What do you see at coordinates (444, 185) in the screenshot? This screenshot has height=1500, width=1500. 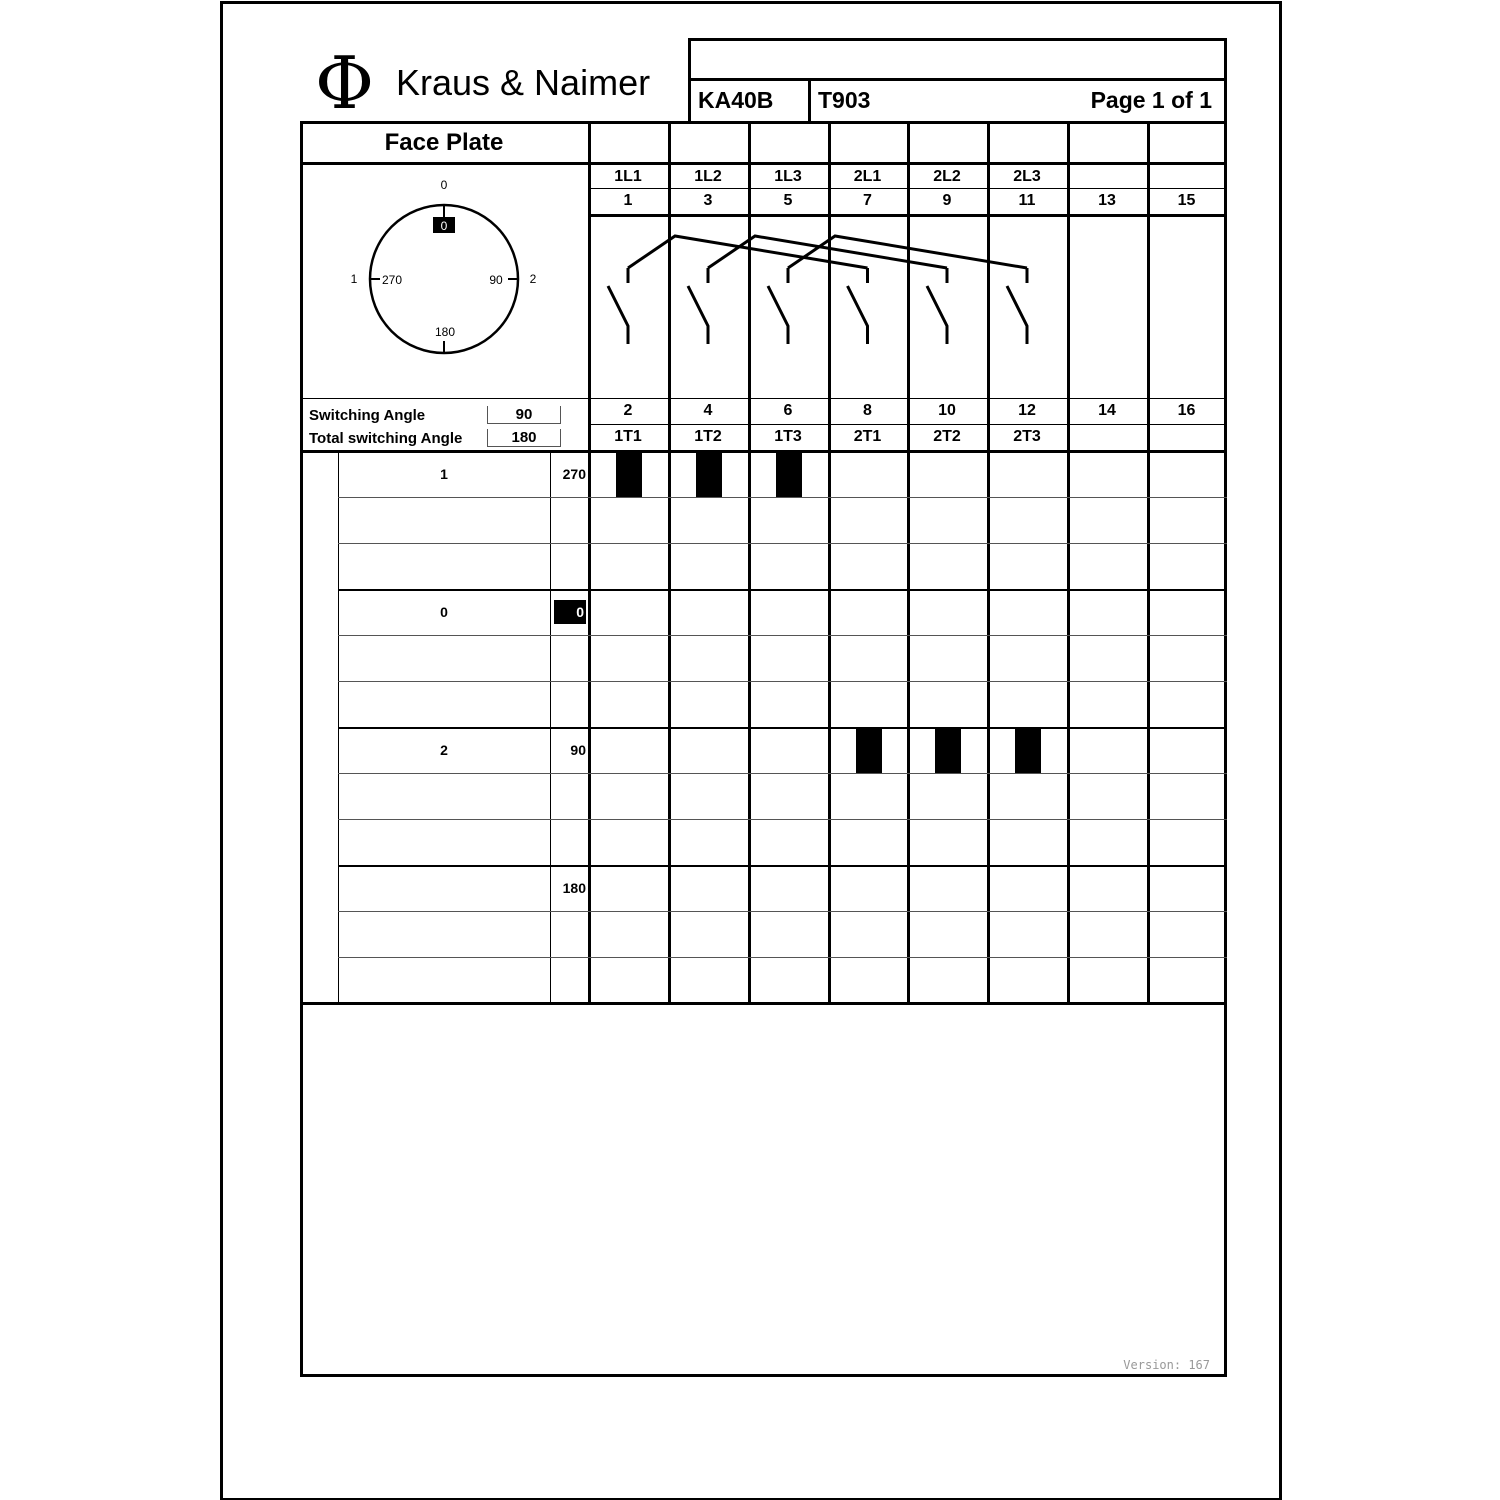 I see `dial-label-top: 0` at bounding box center [444, 185].